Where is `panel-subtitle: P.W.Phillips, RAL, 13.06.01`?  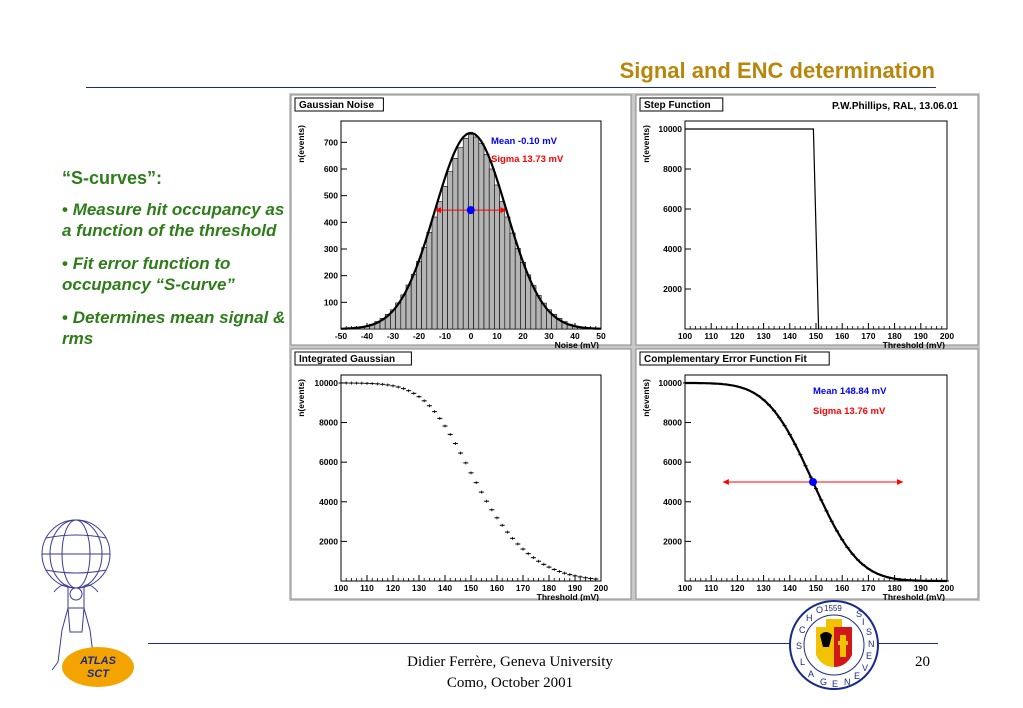 panel-subtitle: P.W.Phillips, RAL, 13.06.01 is located at coordinates (895, 106).